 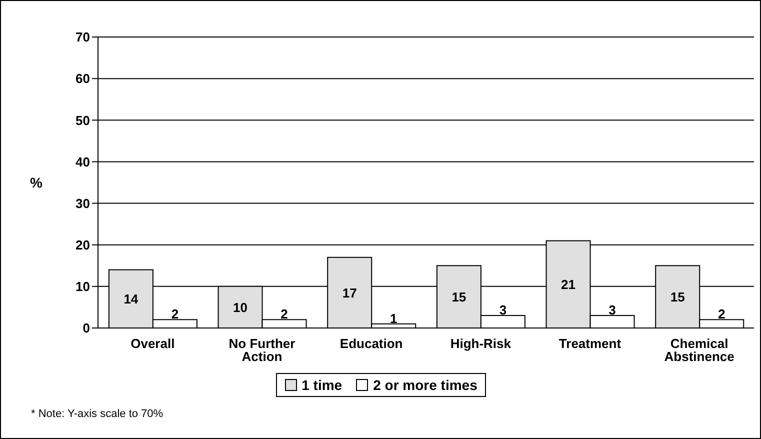 I want to click on legend-label: 2 or more times, so click(x=425, y=385).